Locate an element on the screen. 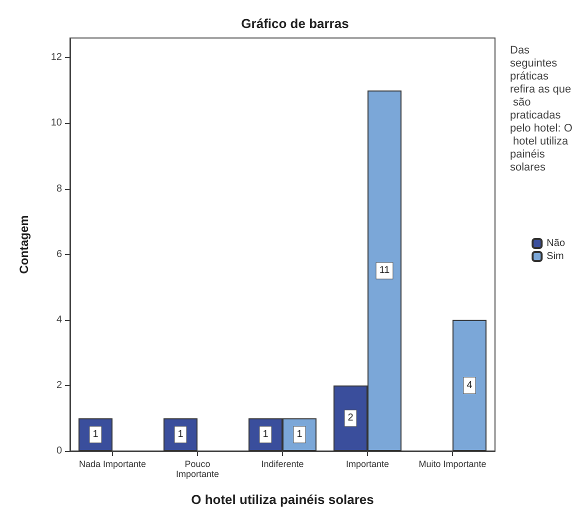 Image resolution: width=586 pixels, height=522 pixels. x-tick-label: Muito Importante is located at coordinates (452, 464).